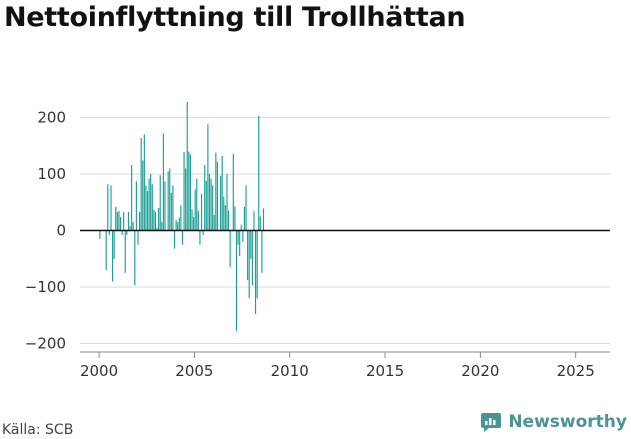 The height and width of the screenshot is (439, 631). What do you see at coordinates (182, 216) in the screenshot?
I see `bars` at bounding box center [182, 216].